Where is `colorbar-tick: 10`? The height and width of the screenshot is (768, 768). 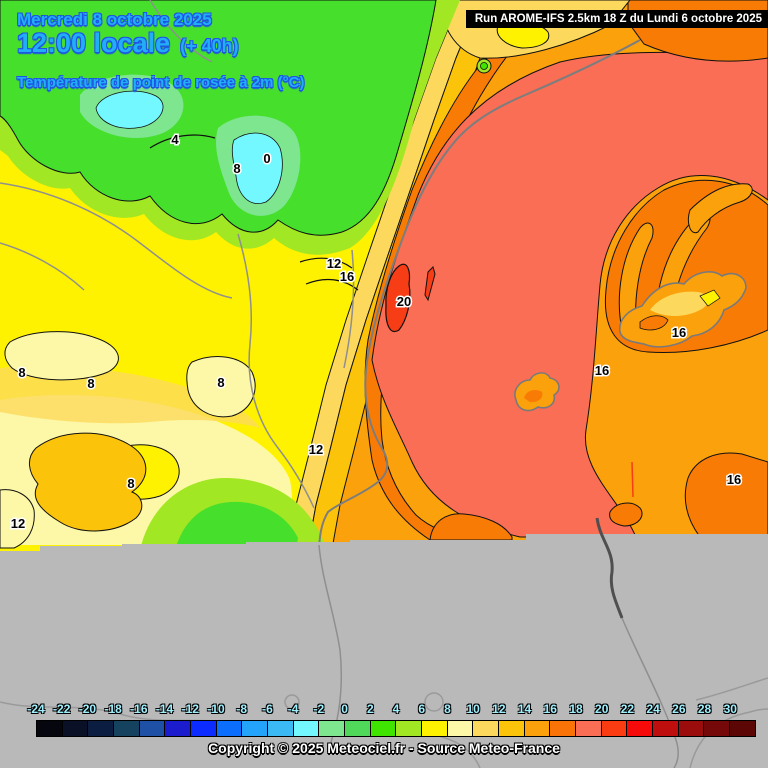 colorbar-tick: 10 is located at coordinates (473, 709).